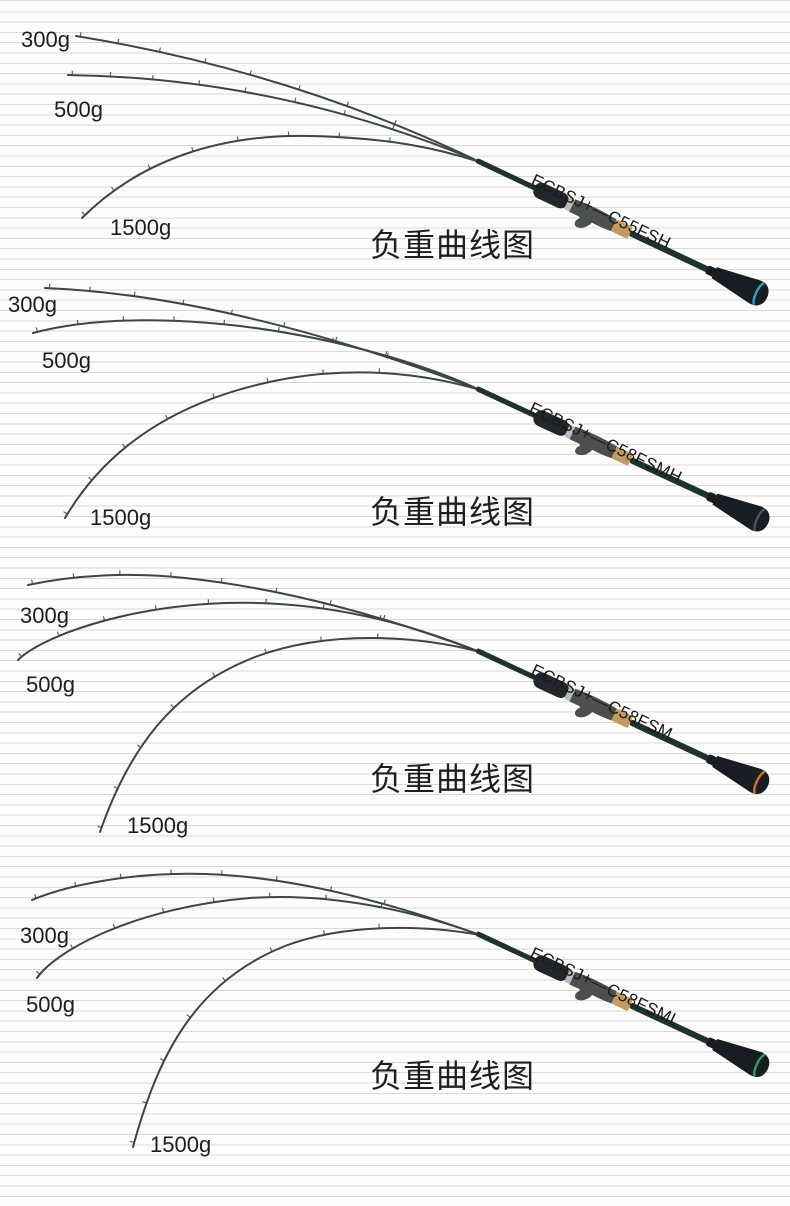  Describe the element at coordinates (601, 211) in the screenshot. I see `rod-model-label: ECBSJ+—C55FSH` at that location.